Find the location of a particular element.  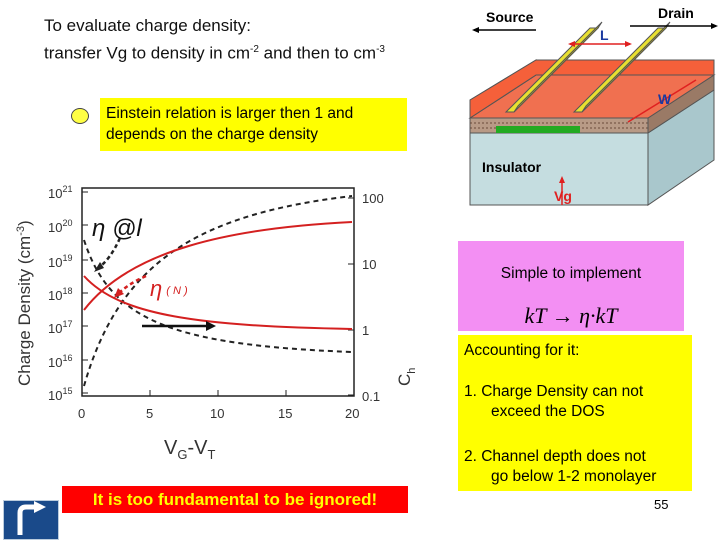

left-tick-1e17: 1017 is located at coordinates (60, 327).